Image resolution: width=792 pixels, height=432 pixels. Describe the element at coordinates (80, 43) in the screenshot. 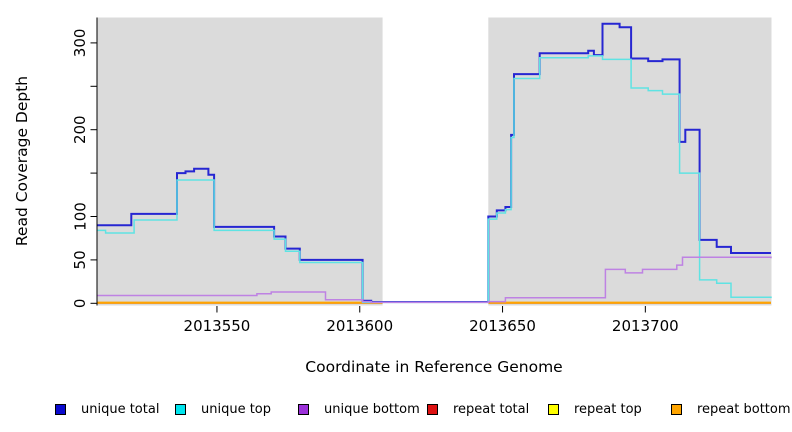

I see `y-tick-label: 300` at that location.